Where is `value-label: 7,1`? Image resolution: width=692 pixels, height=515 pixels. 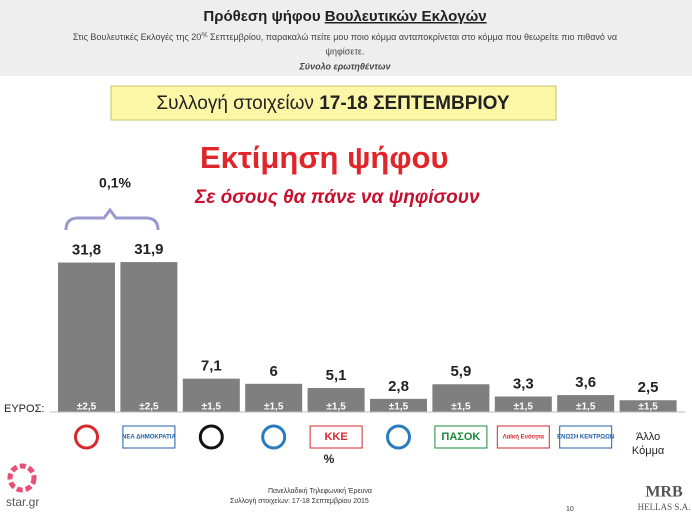
value-label: 7,1 is located at coordinates (211, 366).